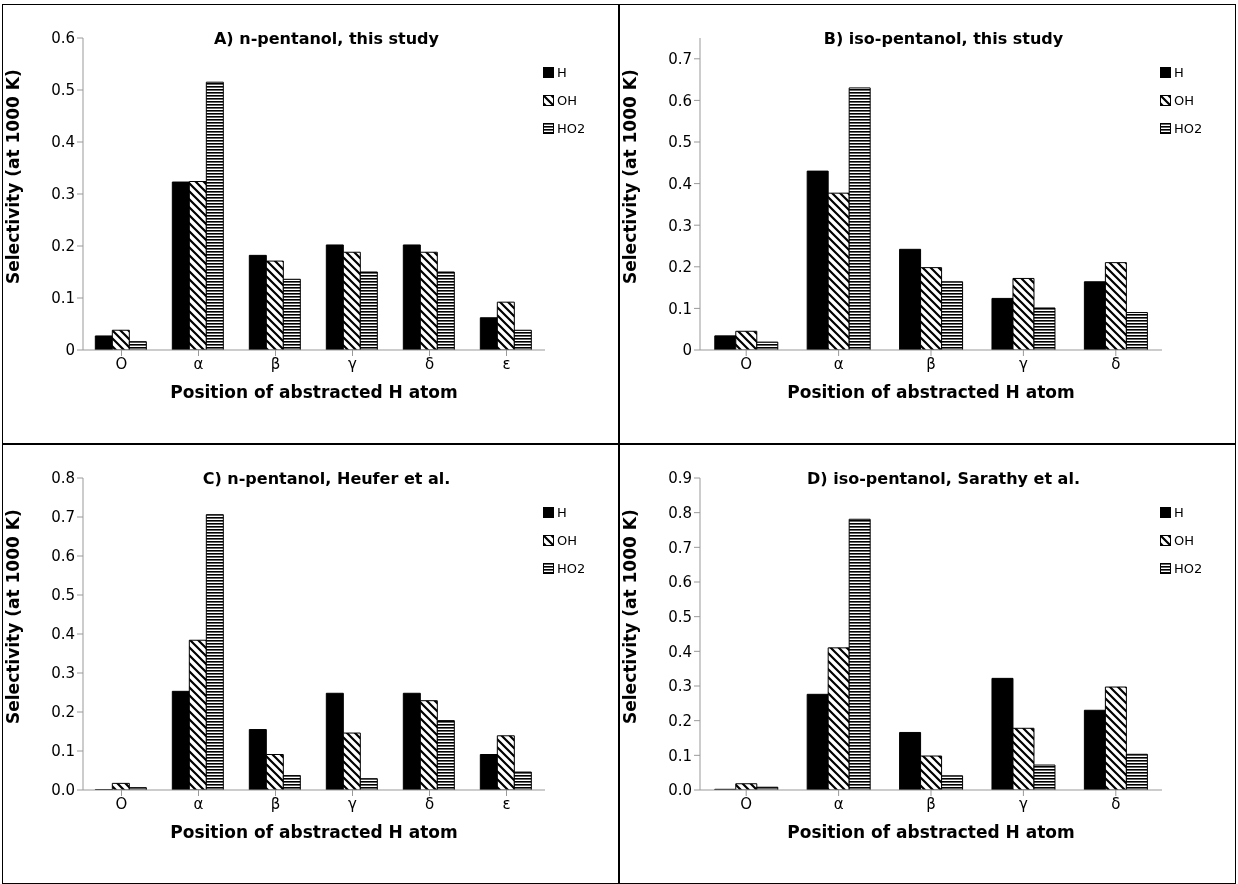  What do you see at coordinates (326, 478) in the screenshot?
I see `chart-title: C) n-pentanol, Heufer et al.` at bounding box center [326, 478].